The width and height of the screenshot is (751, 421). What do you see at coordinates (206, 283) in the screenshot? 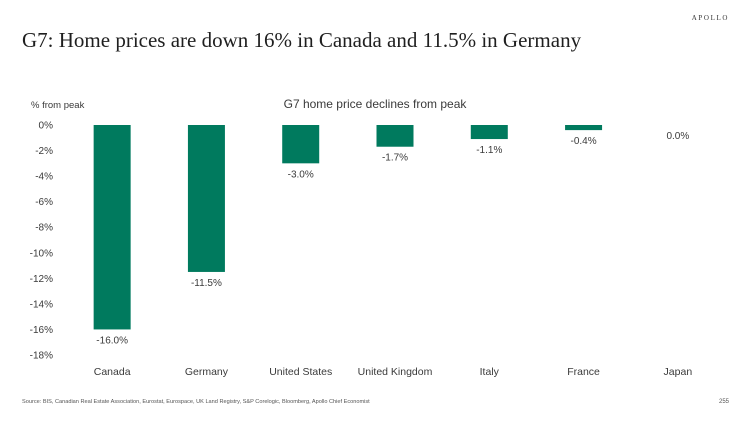
I see `data-label: -11.5%` at bounding box center [206, 283].